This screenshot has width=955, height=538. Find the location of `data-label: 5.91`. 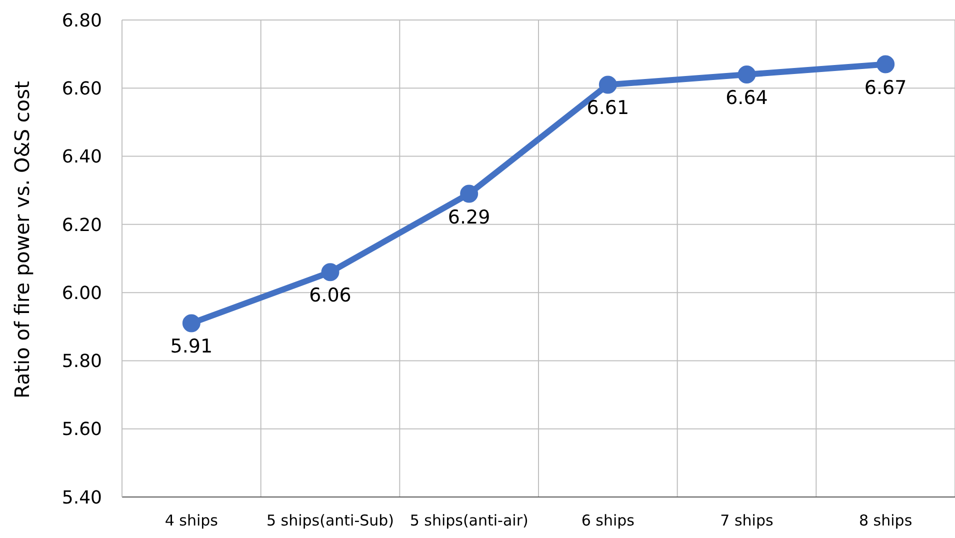

data-label: 5.91 is located at coordinates (191, 347).